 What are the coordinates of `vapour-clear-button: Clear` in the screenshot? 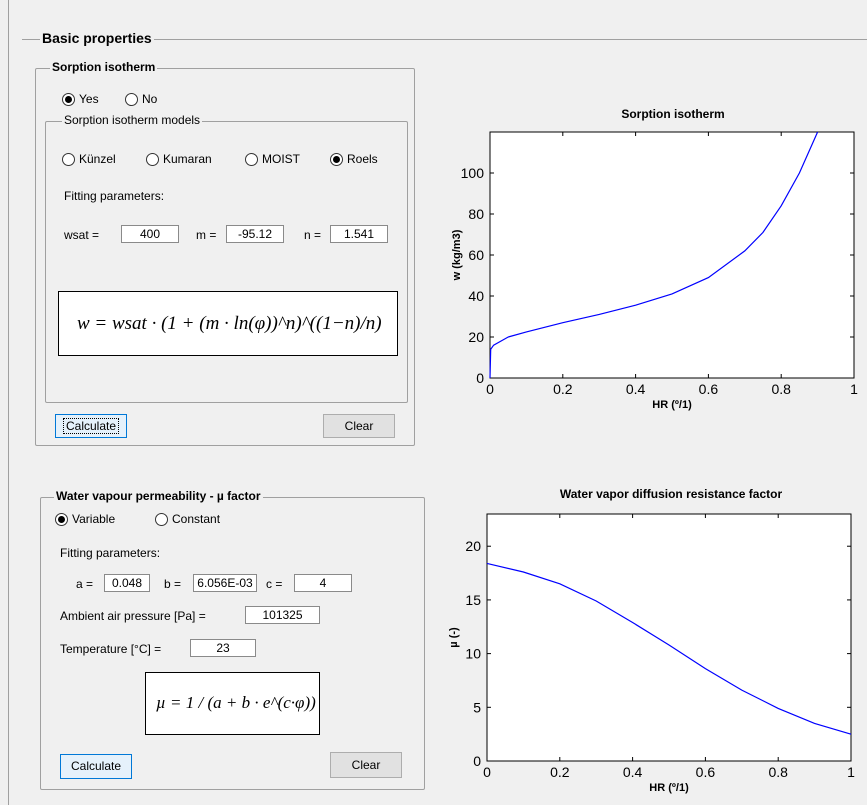 It's located at (366, 765).